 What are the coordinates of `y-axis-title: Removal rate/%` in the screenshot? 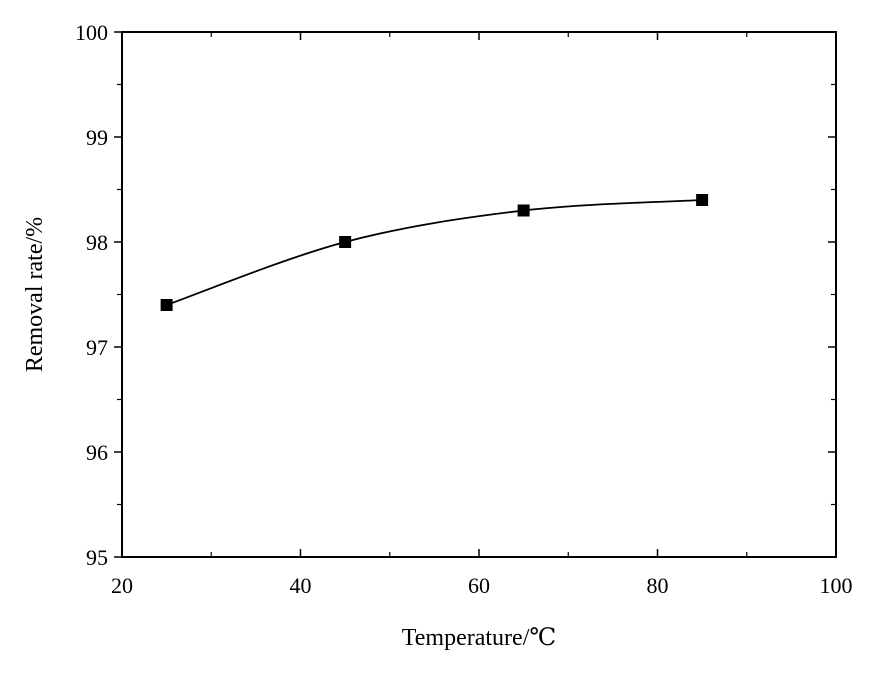 It's located at (35, 294).